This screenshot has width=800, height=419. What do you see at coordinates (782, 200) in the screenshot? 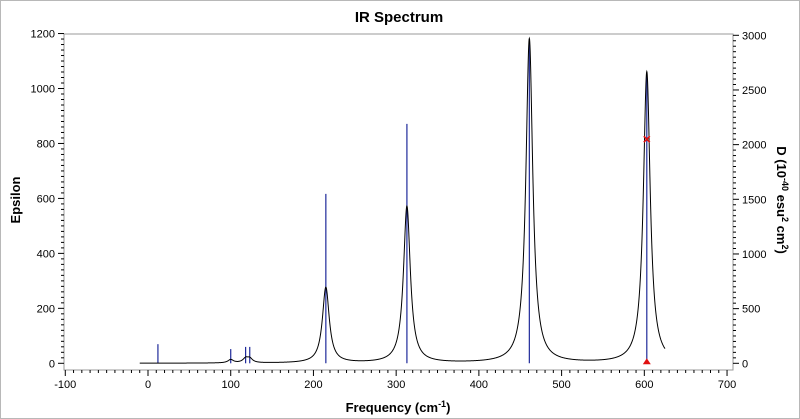
I see `y-axis-label-right: D (10-40 esu2 cm2)` at bounding box center [782, 200].